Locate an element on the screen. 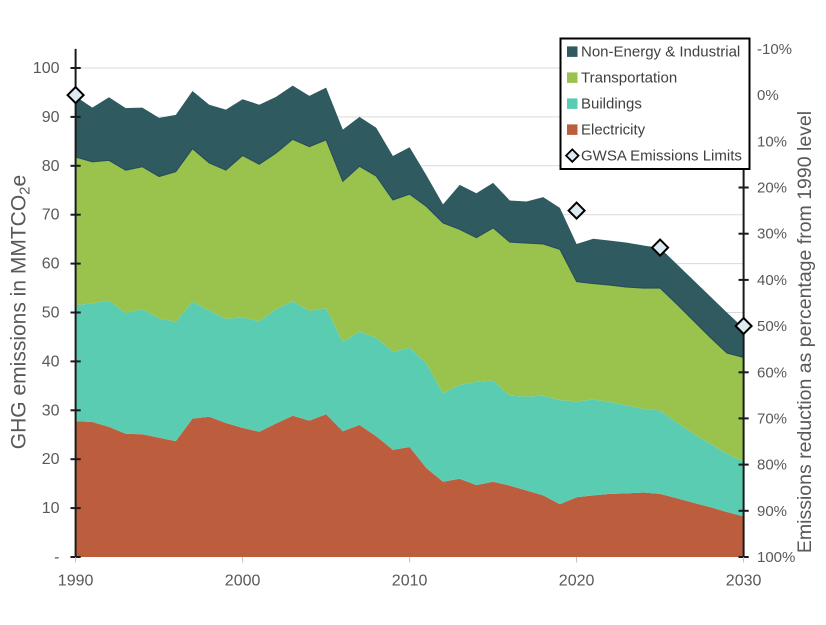  svg-text: 80% is located at coordinates (772, 465).